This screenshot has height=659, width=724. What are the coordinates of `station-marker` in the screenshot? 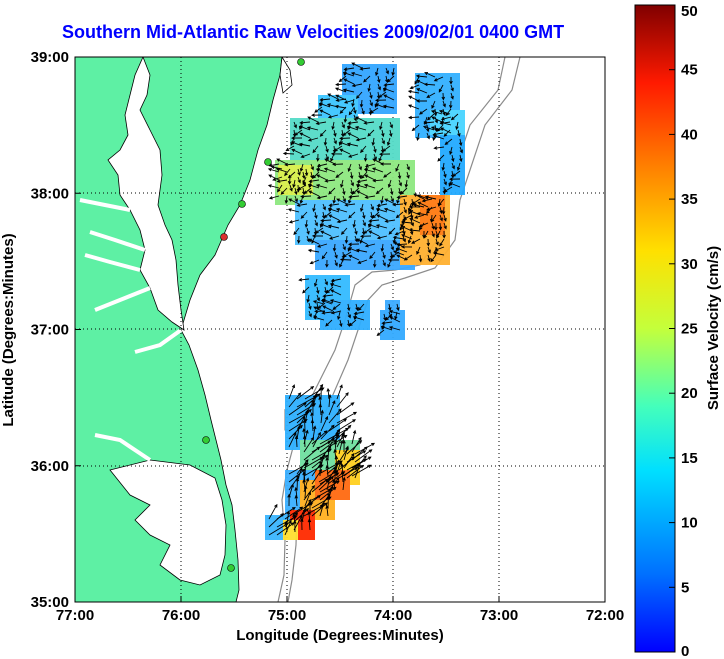 It's located at (206, 440).